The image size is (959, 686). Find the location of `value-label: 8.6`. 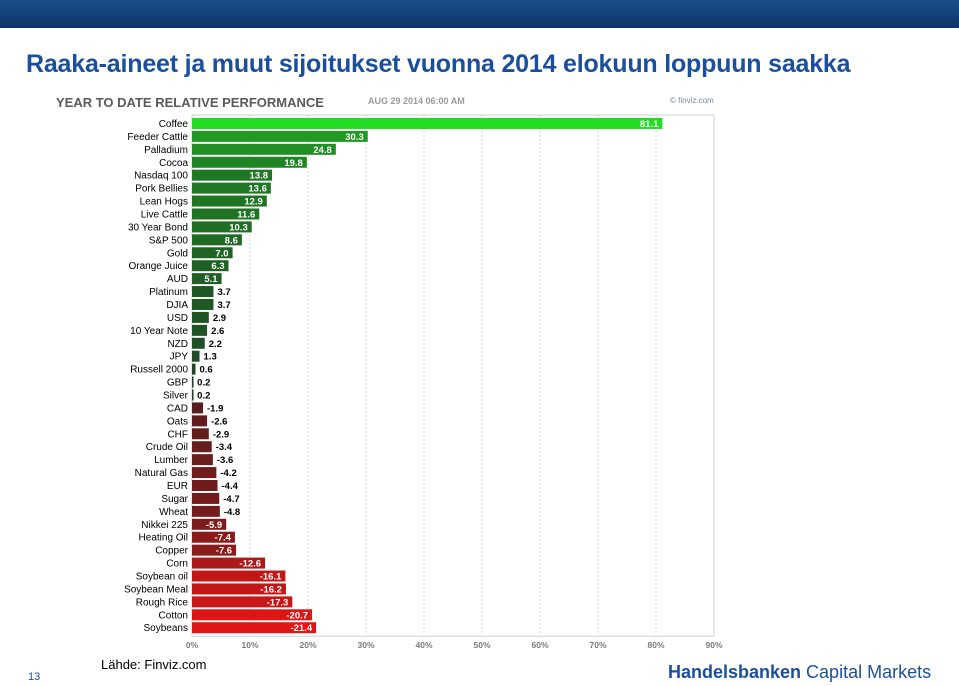

value-label: 8.6 is located at coordinates (231, 240).